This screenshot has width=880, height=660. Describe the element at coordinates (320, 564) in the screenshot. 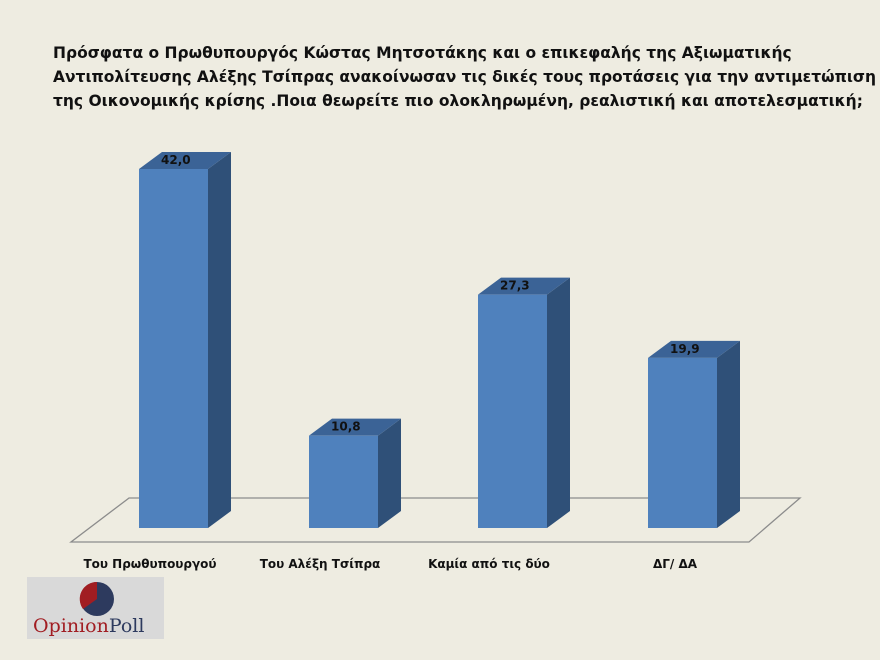

I see `category-label-2: Του Αλέξη Τσίπρα` at that location.